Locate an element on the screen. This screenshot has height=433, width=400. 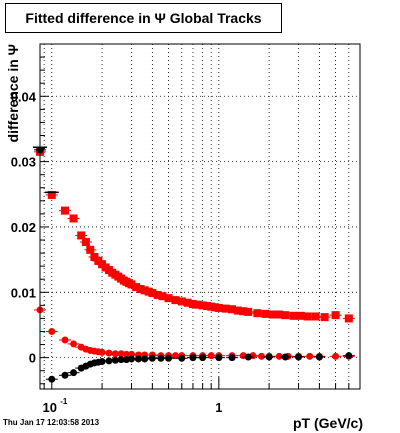
x-tick-label: 10 is located at coordinates (50, 407).